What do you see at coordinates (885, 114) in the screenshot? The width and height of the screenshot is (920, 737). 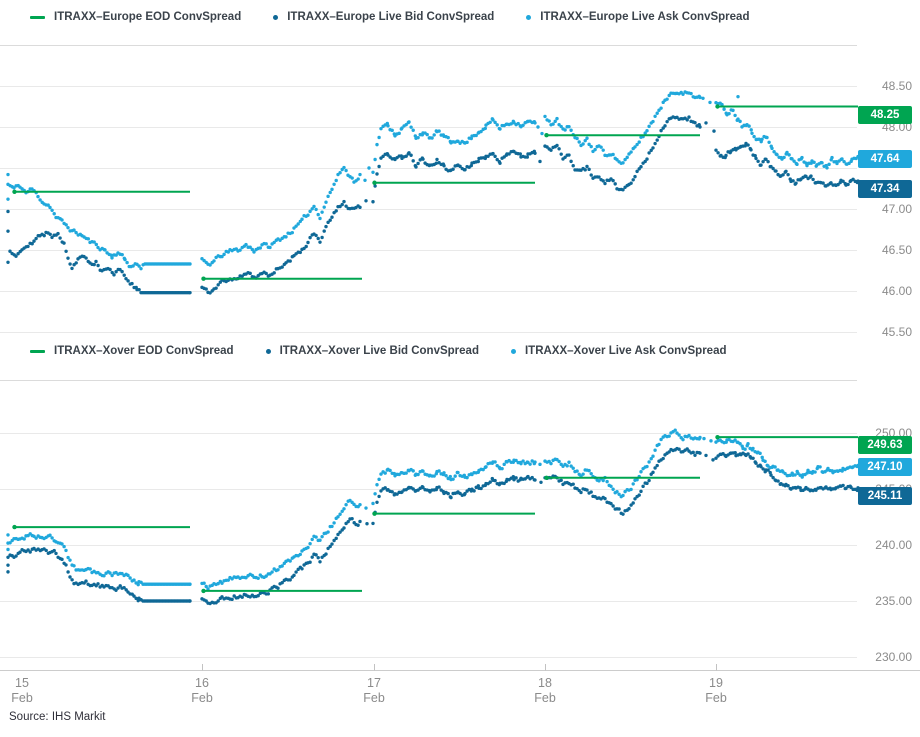 I see `last-value-badge-eod: 48.25` at bounding box center [885, 114].